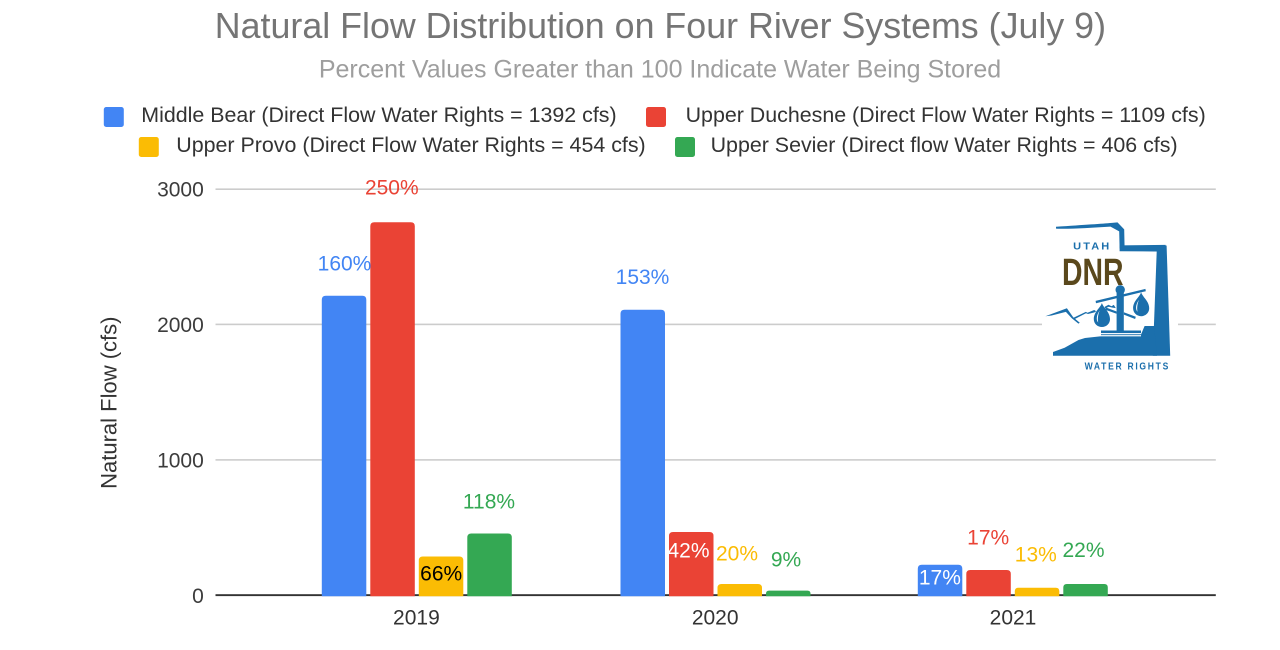 The height and width of the screenshot is (650, 1280). I want to click on svg-text: 9%, so click(786, 560).